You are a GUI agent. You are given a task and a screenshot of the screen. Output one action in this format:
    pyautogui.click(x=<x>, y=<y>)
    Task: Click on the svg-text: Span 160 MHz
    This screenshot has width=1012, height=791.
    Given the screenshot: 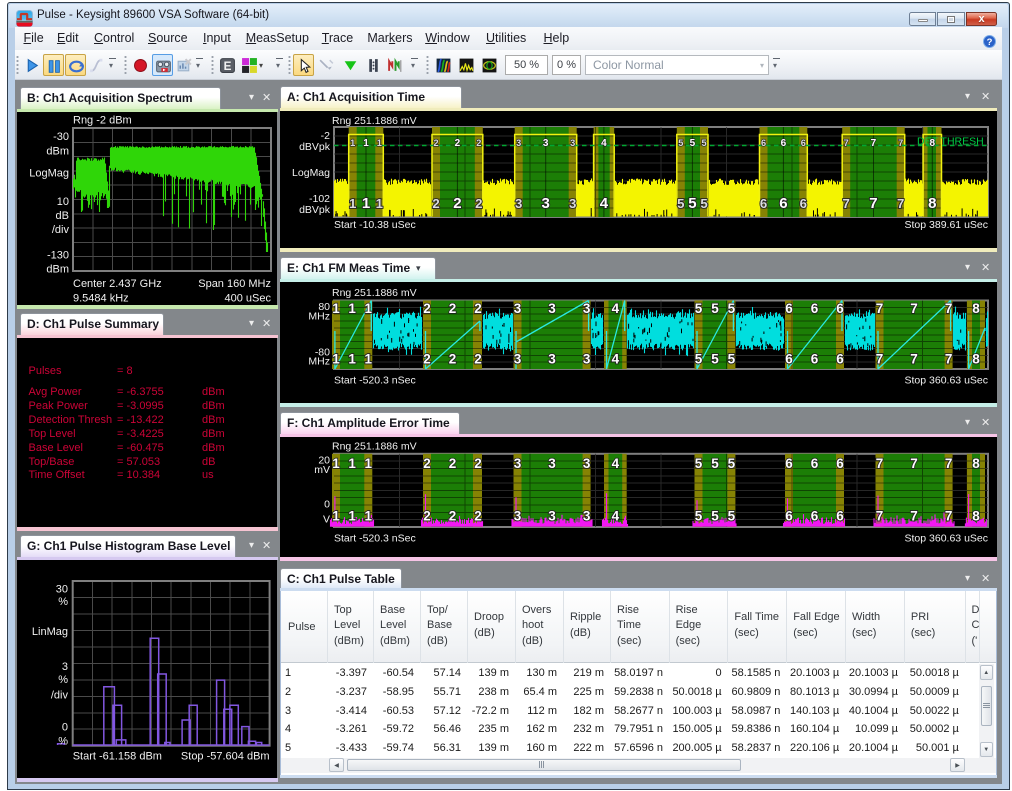 What is the action you would take?
    pyautogui.click(x=234, y=284)
    